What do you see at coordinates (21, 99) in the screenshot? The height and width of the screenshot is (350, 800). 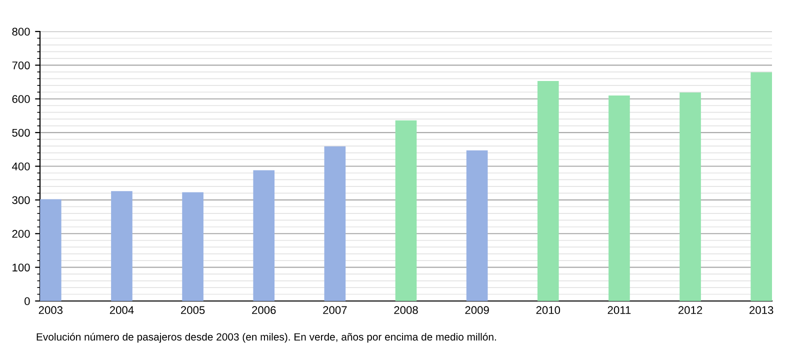 I see `y-tick-label: 600` at bounding box center [21, 99].